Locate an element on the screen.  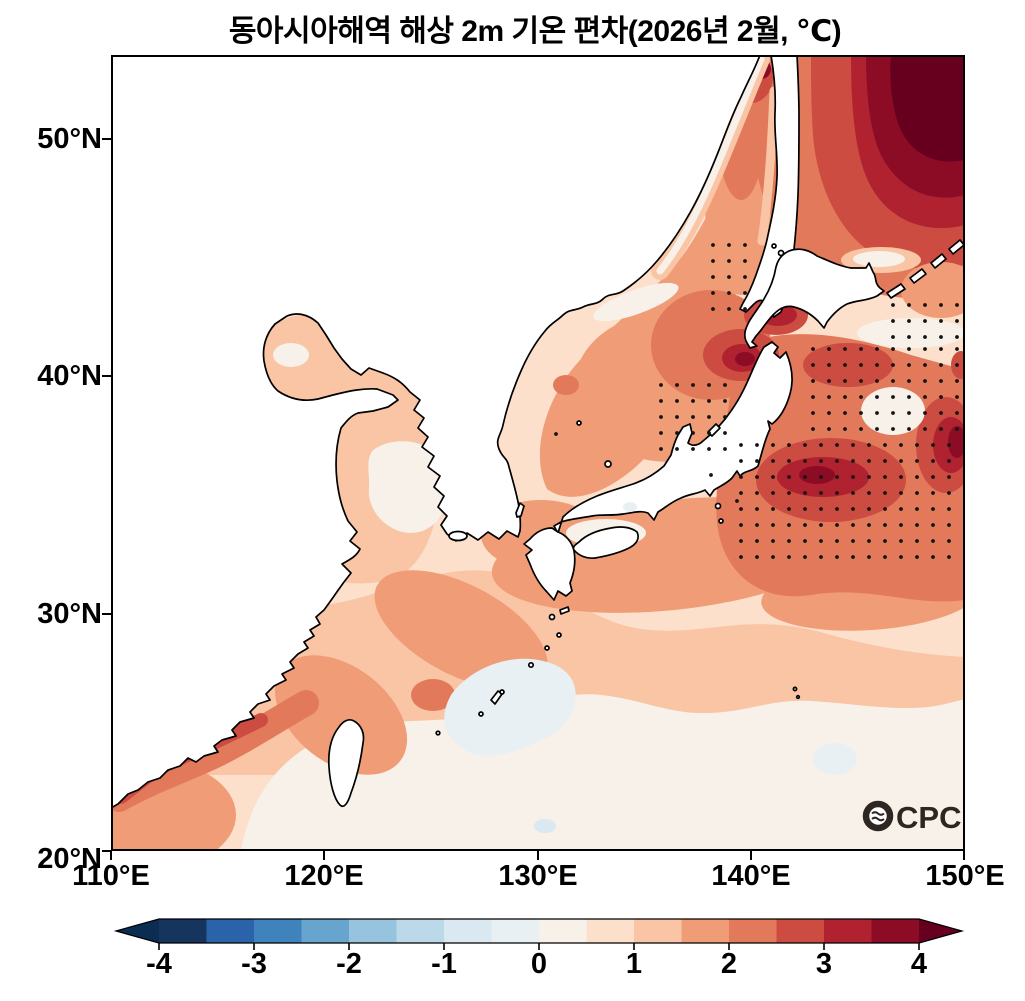
y-tick-label-40n: 40°N is located at coordinates (69, 376).